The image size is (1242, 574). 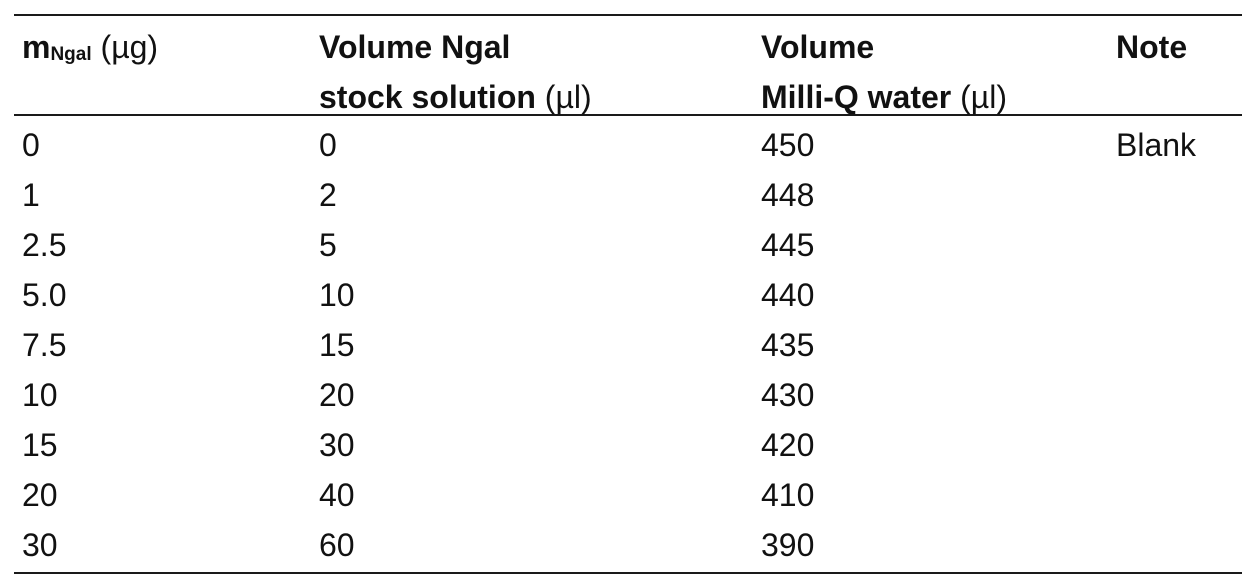 What do you see at coordinates (788, 494) in the screenshot?
I see `cell-water: 410` at bounding box center [788, 494].